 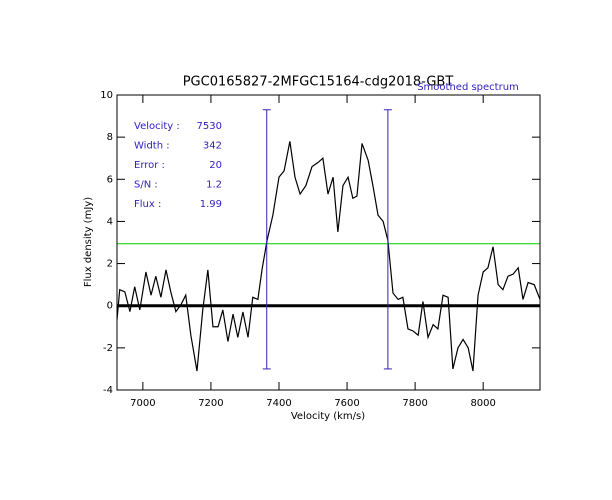 What do you see at coordinates (110, 264) in the screenshot?
I see `y-tick-label: 2` at bounding box center [110, 264].